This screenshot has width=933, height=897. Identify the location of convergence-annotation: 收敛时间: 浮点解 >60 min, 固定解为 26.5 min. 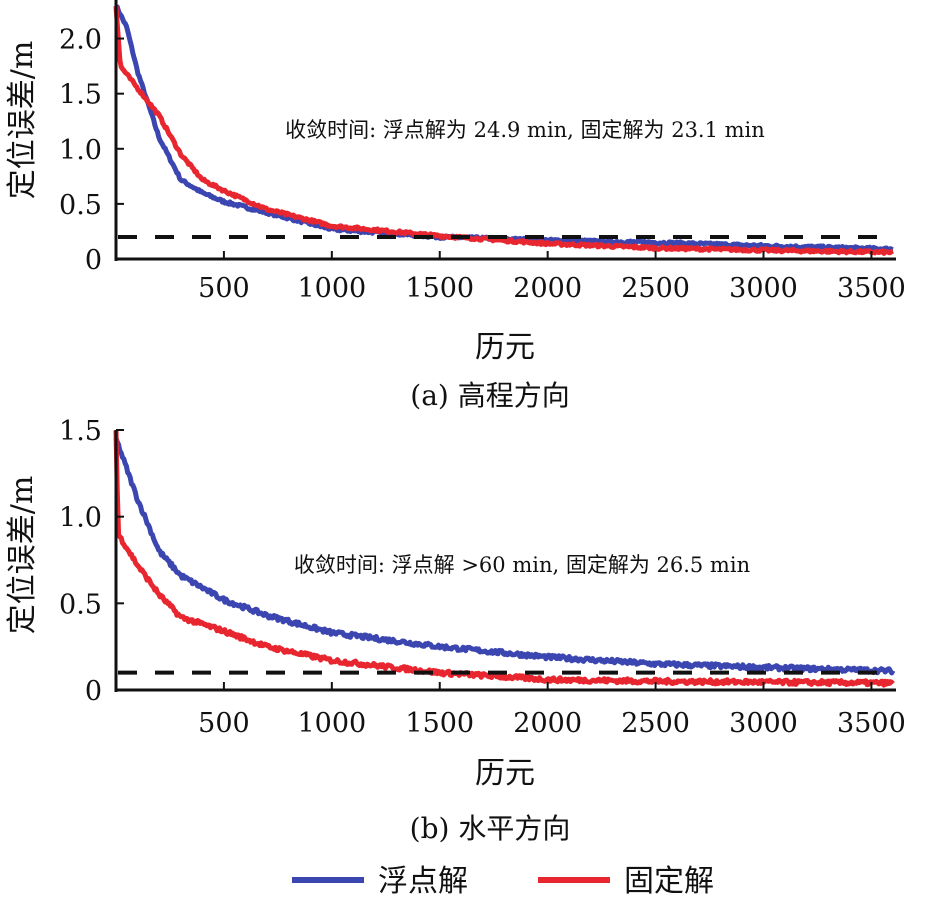
(522, 565).